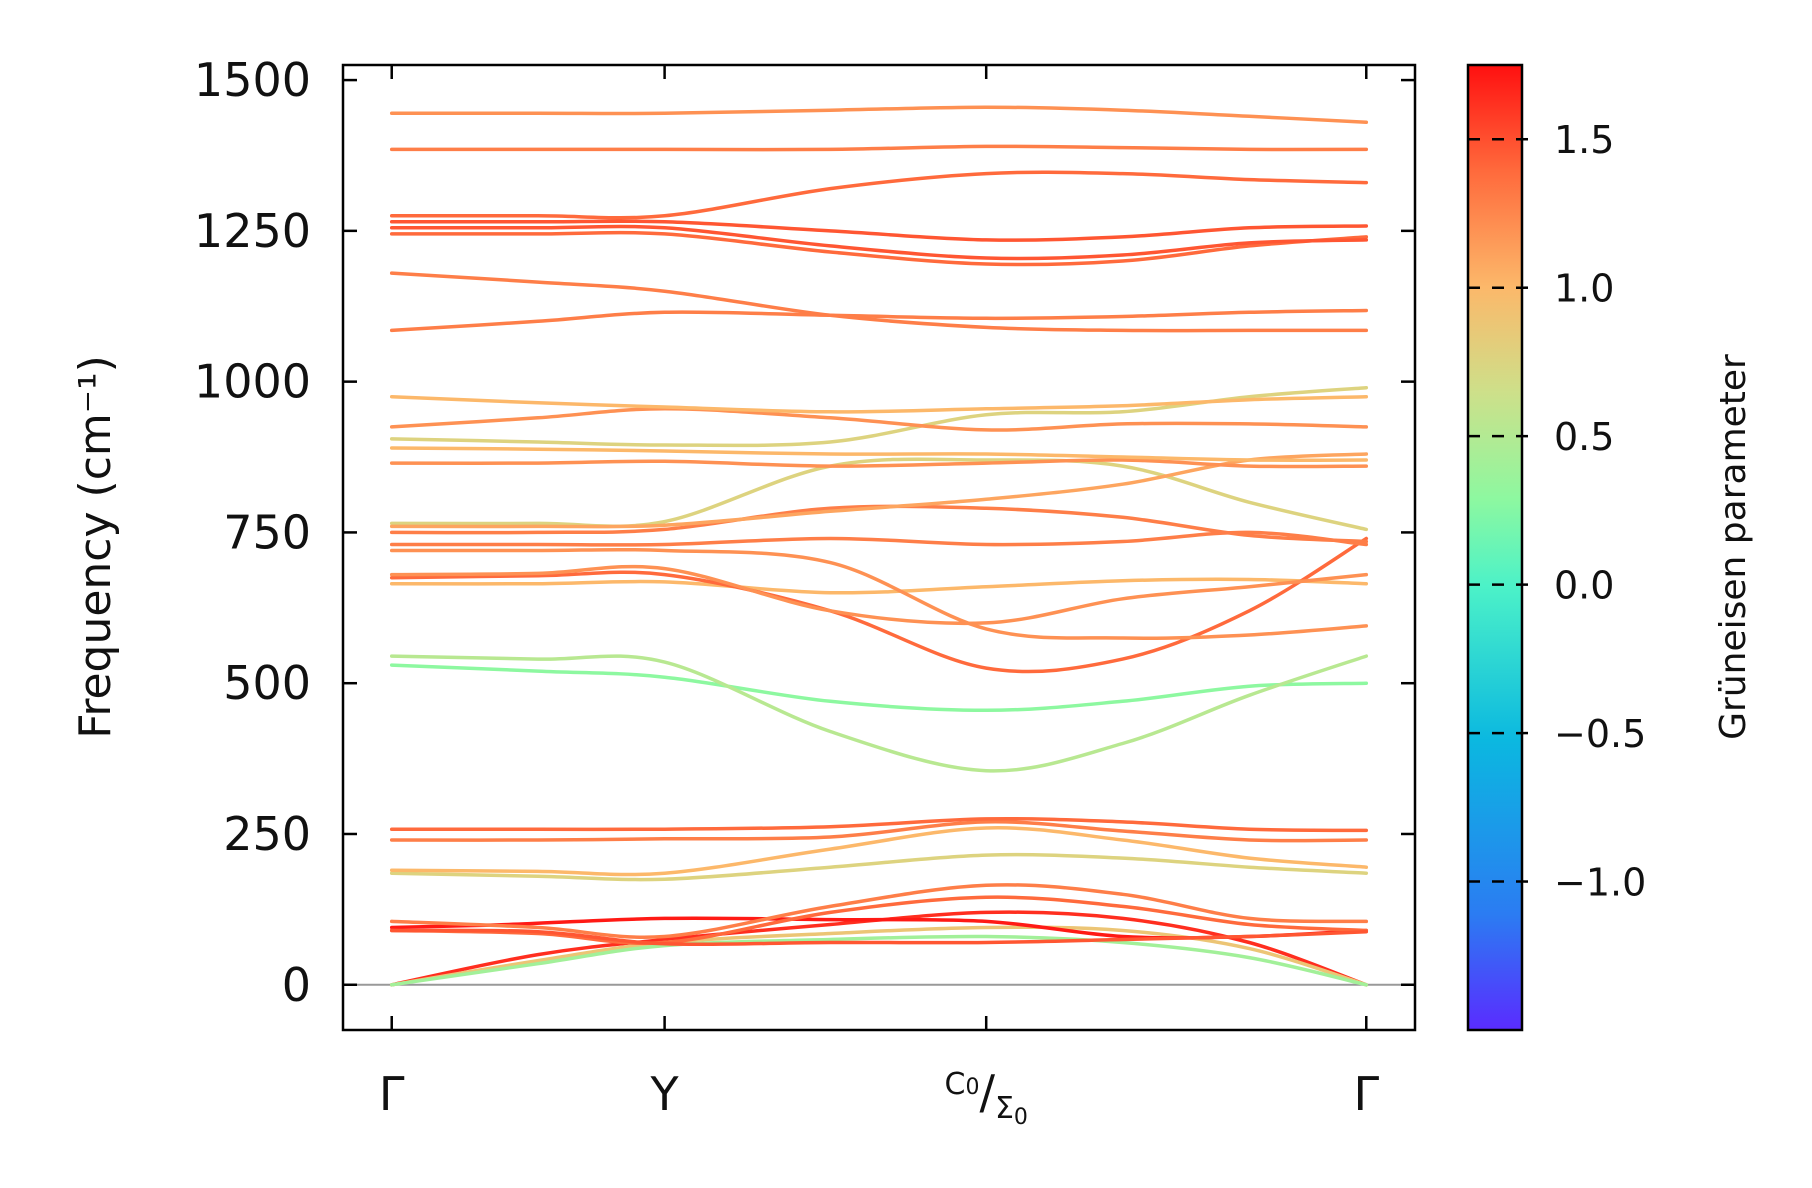  Describe the element at coordinates (1584, 140) in the screenshot. I see `colorbar-tick-label: 1.5` at that location.